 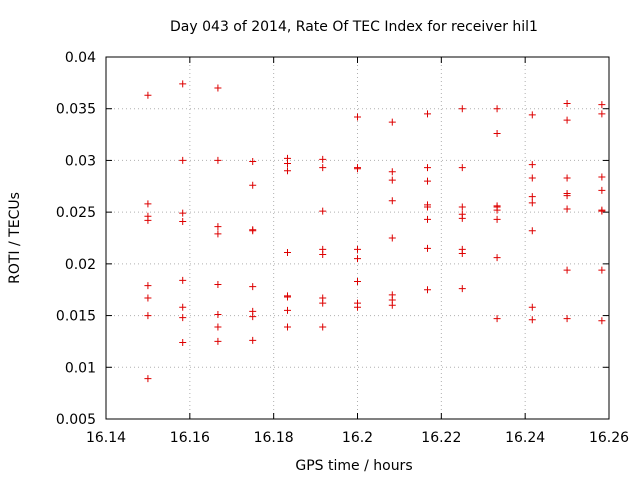 What do you see at coordinates (80, 58) in the screenshot?
I see `y-tick-label: 0.04` at bounding box center [80, 58].